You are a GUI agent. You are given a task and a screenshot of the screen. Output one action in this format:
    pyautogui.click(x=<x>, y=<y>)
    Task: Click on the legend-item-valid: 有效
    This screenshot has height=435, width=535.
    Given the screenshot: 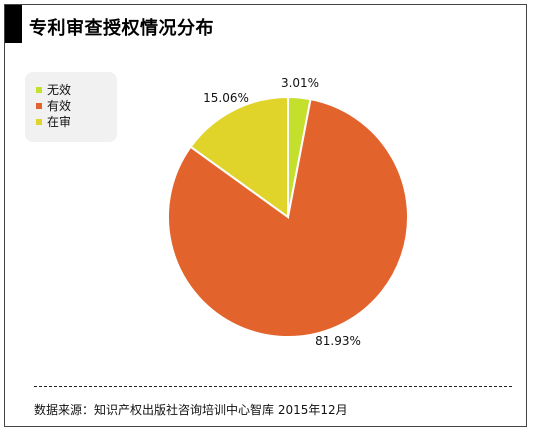 What is the action you would take?
    pyautogui.click(x=53, y=105)
    